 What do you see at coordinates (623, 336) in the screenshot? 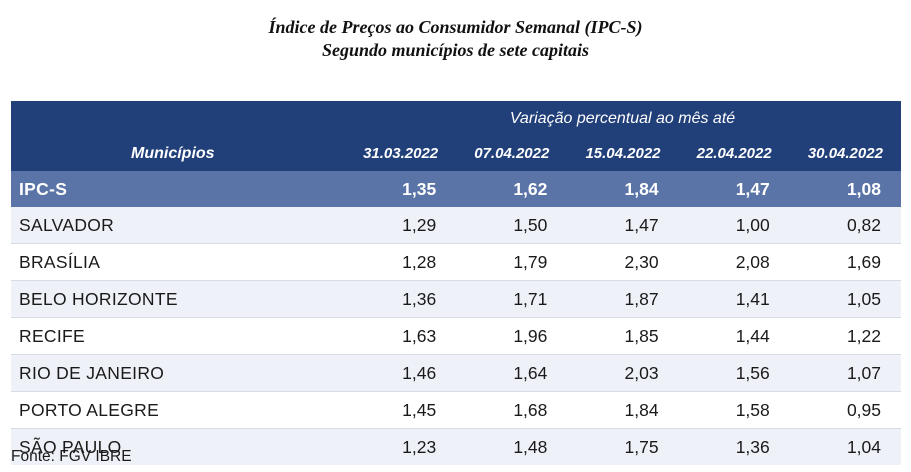
I see `cell-value: 1,85` at bounding box center [623, 336].